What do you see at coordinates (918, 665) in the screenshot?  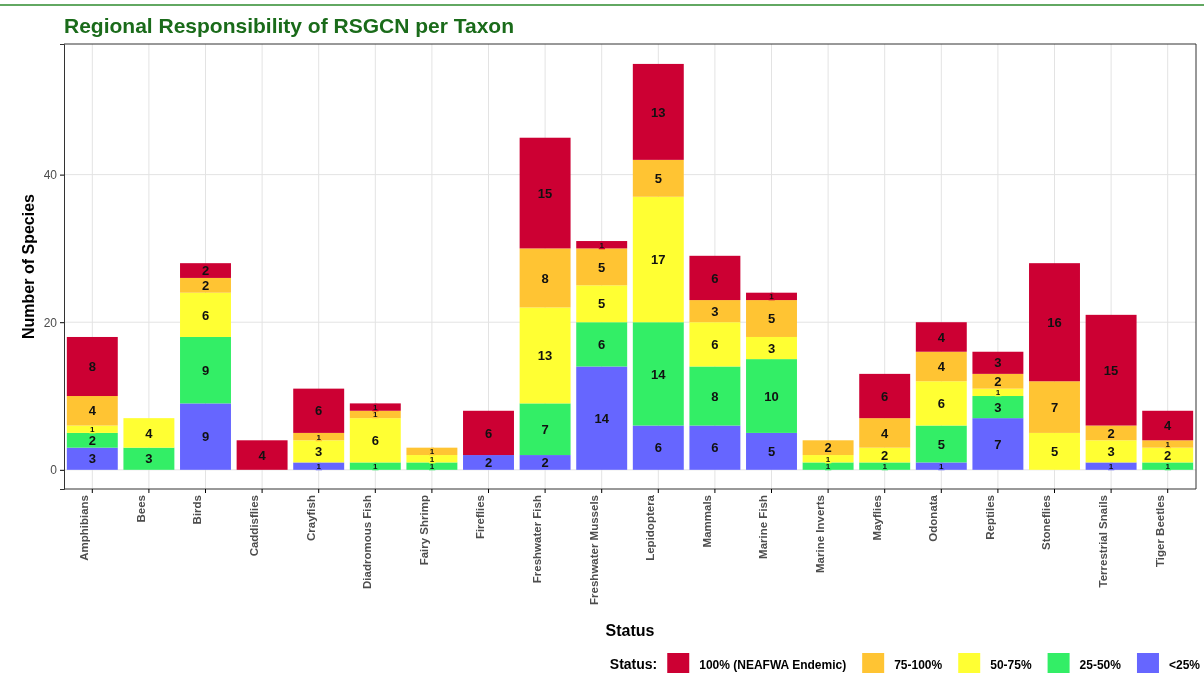 I see `legend-label: 75-100%` at bounding box center [918, 665].